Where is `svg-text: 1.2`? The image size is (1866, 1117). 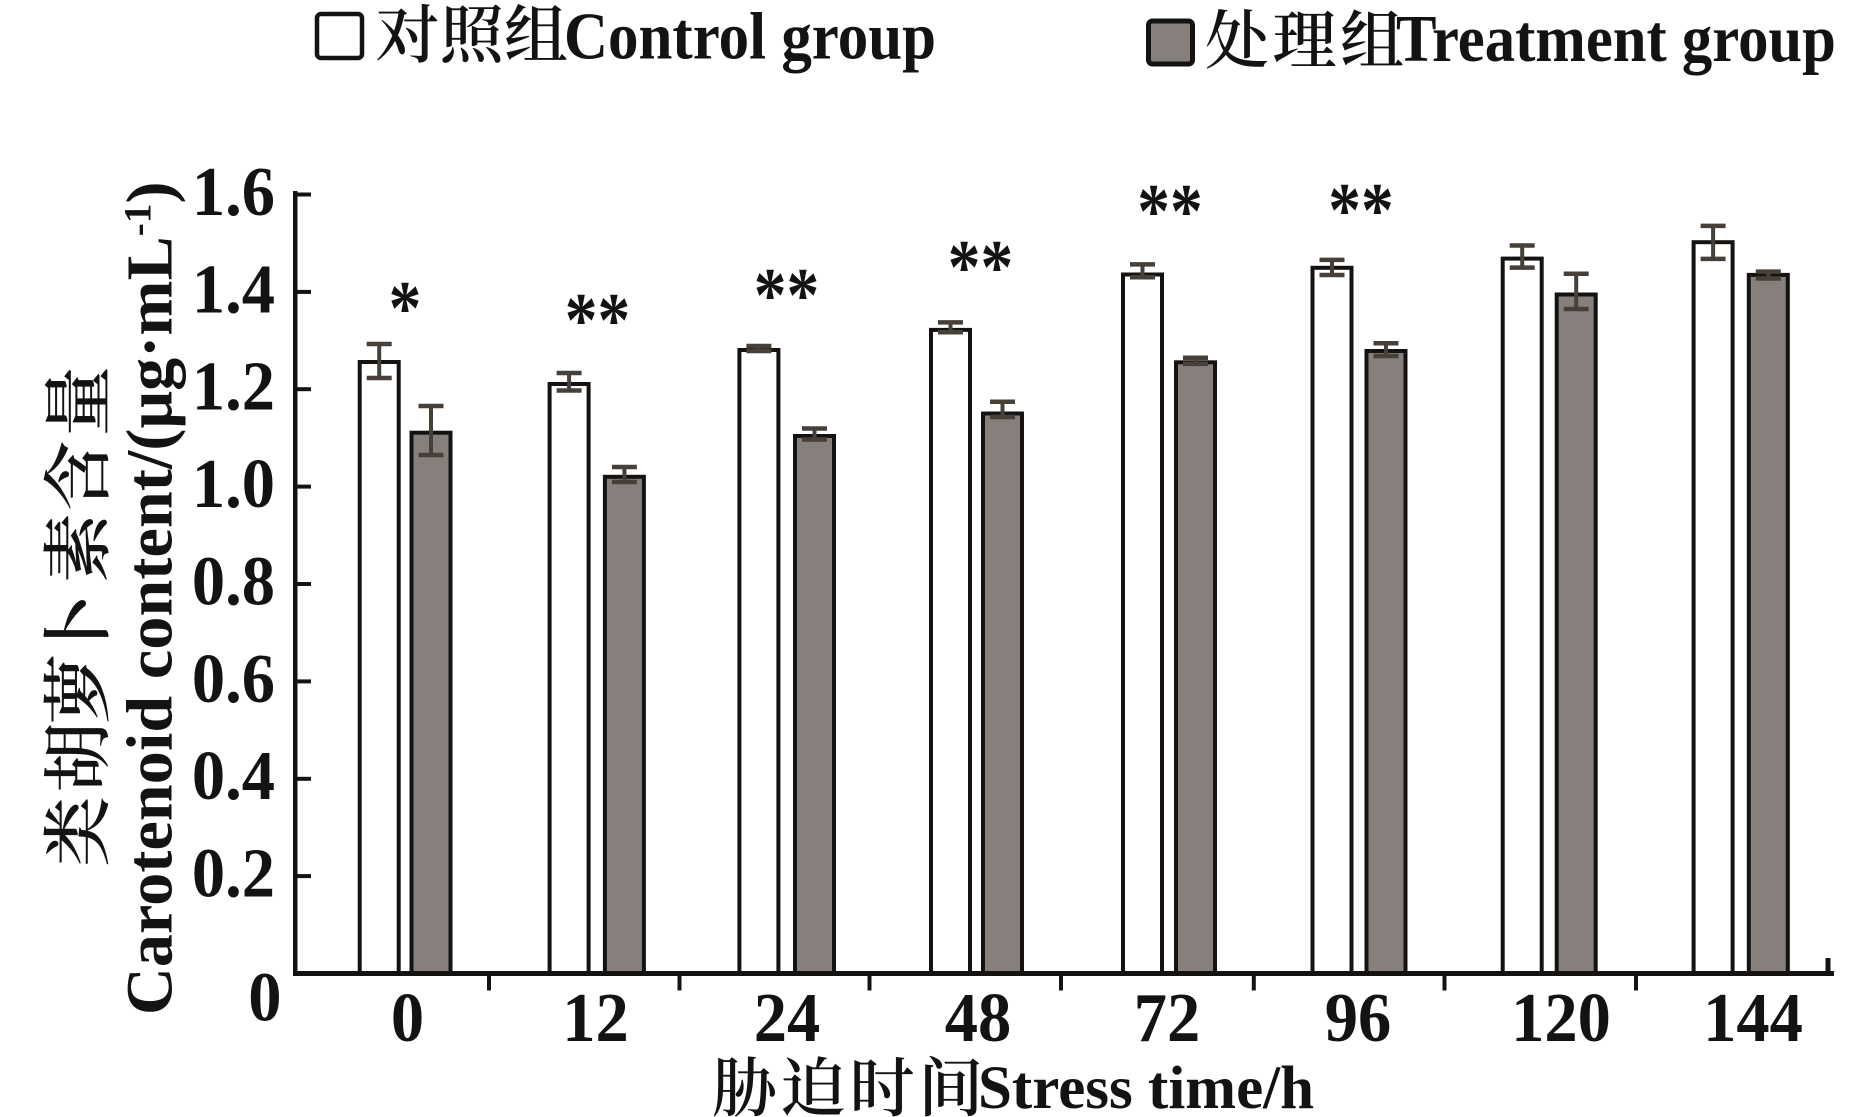 svg-text: 1.2 is located at coordinates (233, 386).